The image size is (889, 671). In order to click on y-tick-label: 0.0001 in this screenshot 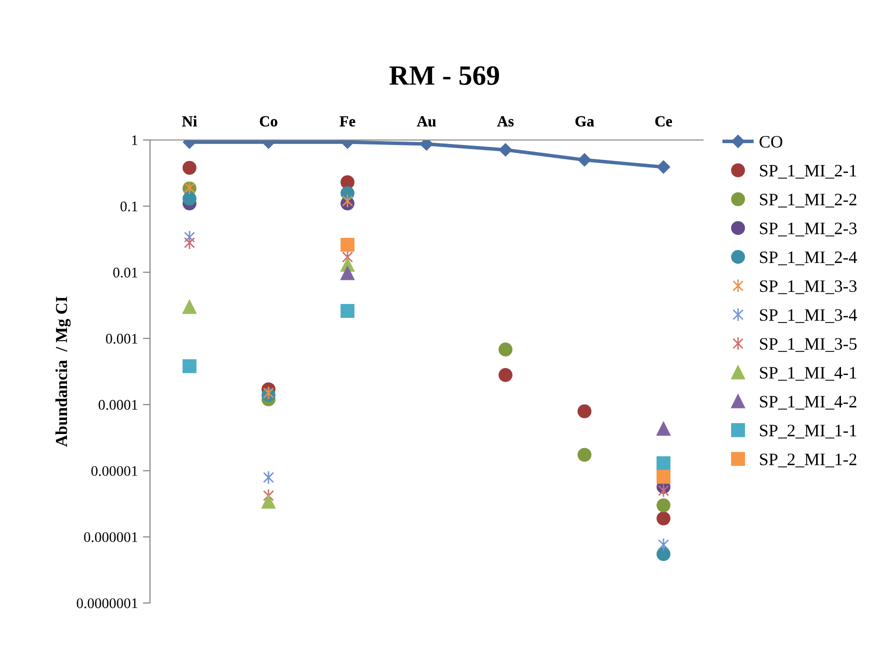, I will do `click(118, 405)`.